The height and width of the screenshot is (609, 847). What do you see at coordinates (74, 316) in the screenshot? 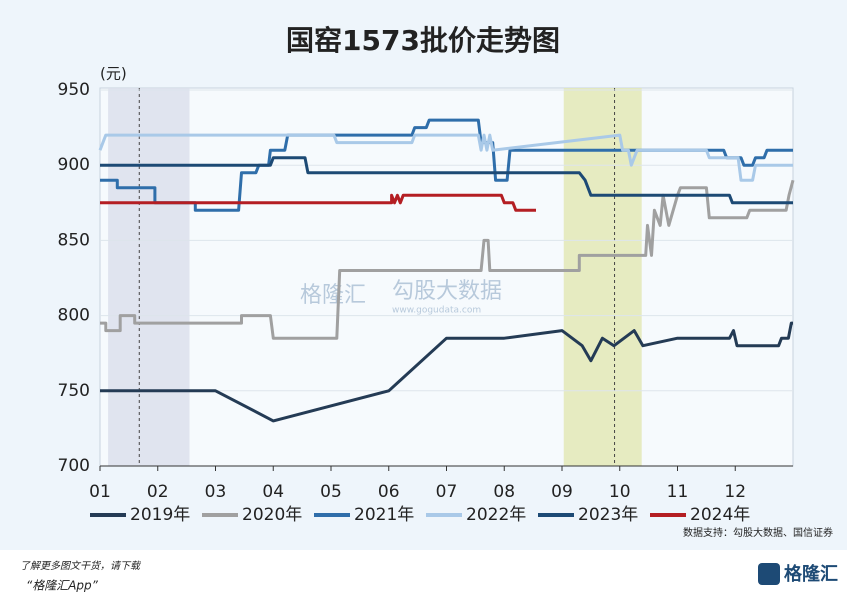
I see `y-tick-label: 800` at bounding box center [74, 316].